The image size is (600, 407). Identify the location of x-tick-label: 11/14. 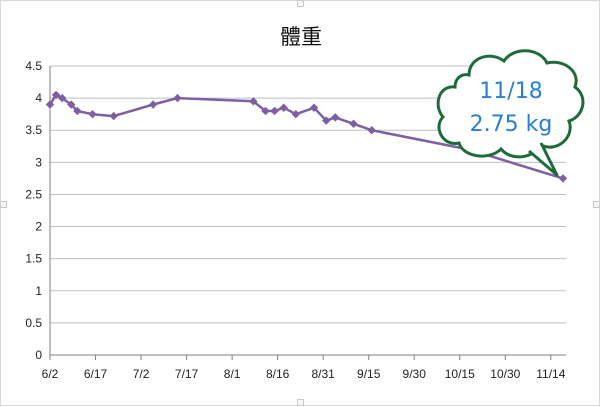
(550, 374).